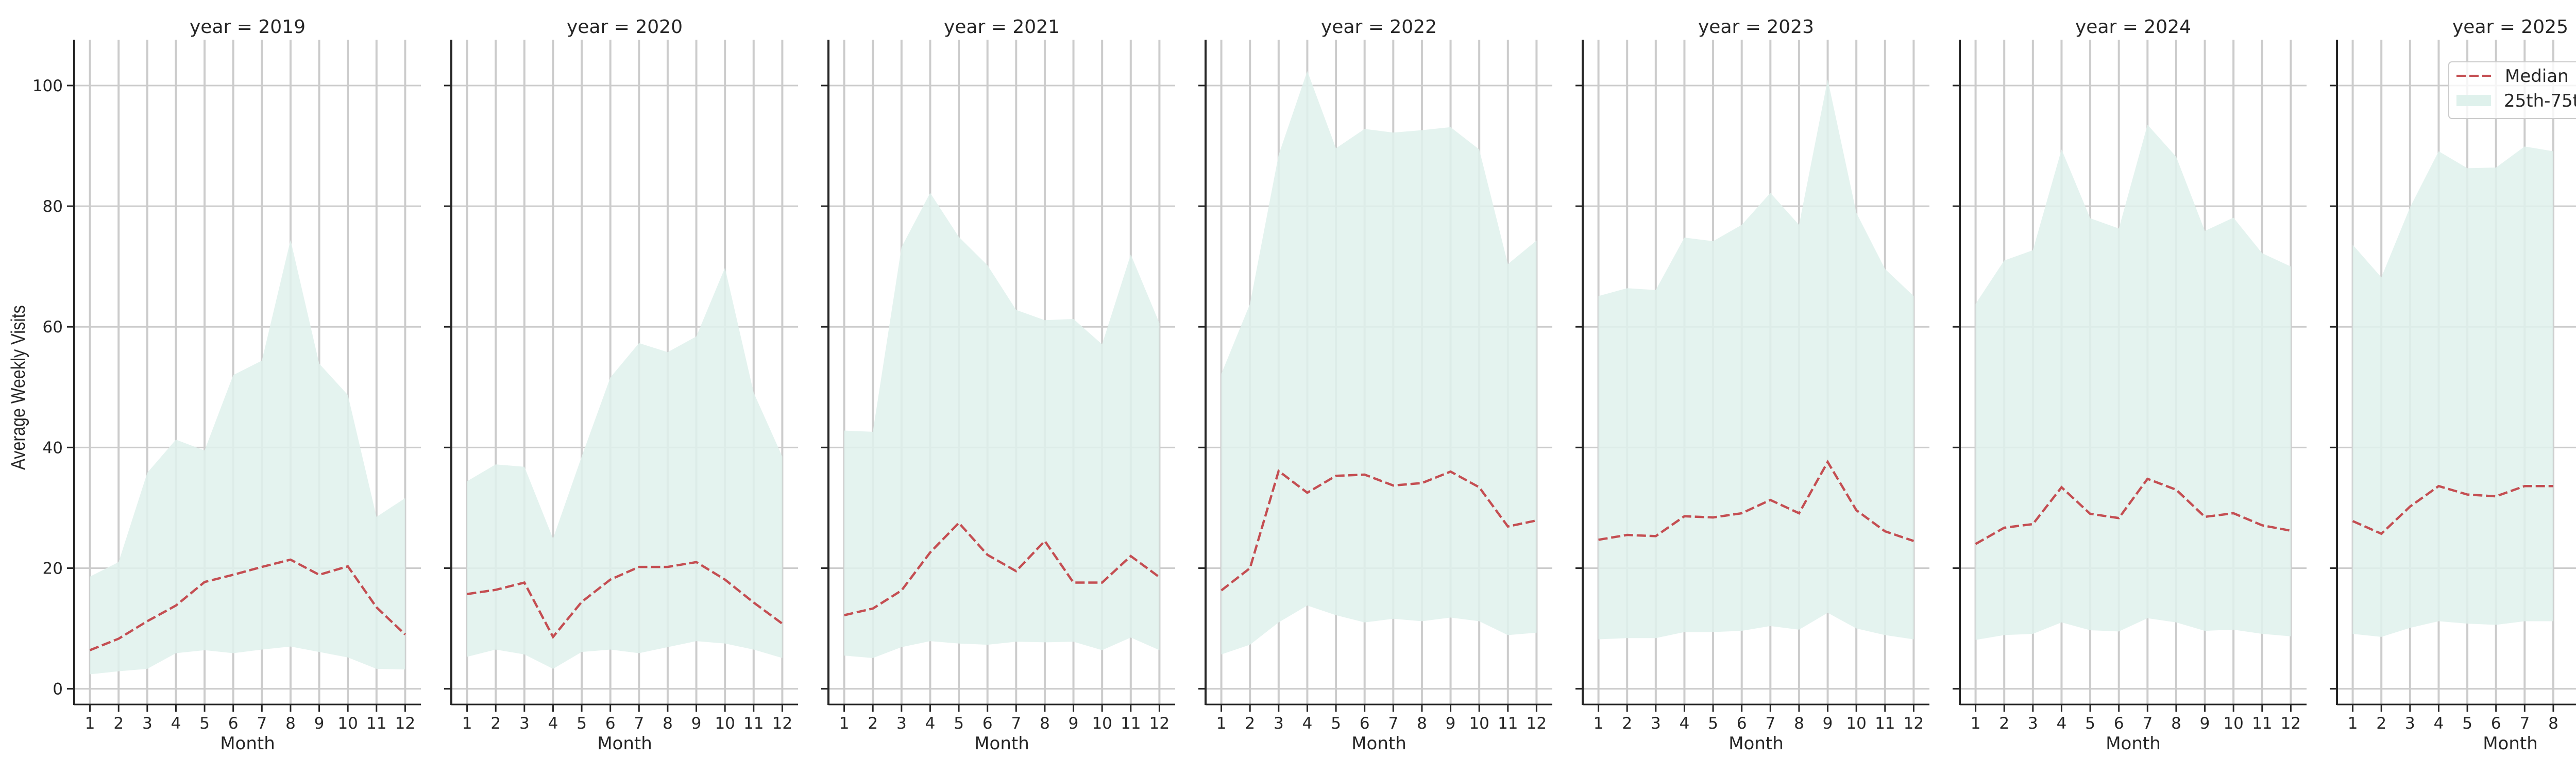 The height and width of the screenshot is (773, 2576). I want to click on y-tick-label: 40, so click(53, 448).